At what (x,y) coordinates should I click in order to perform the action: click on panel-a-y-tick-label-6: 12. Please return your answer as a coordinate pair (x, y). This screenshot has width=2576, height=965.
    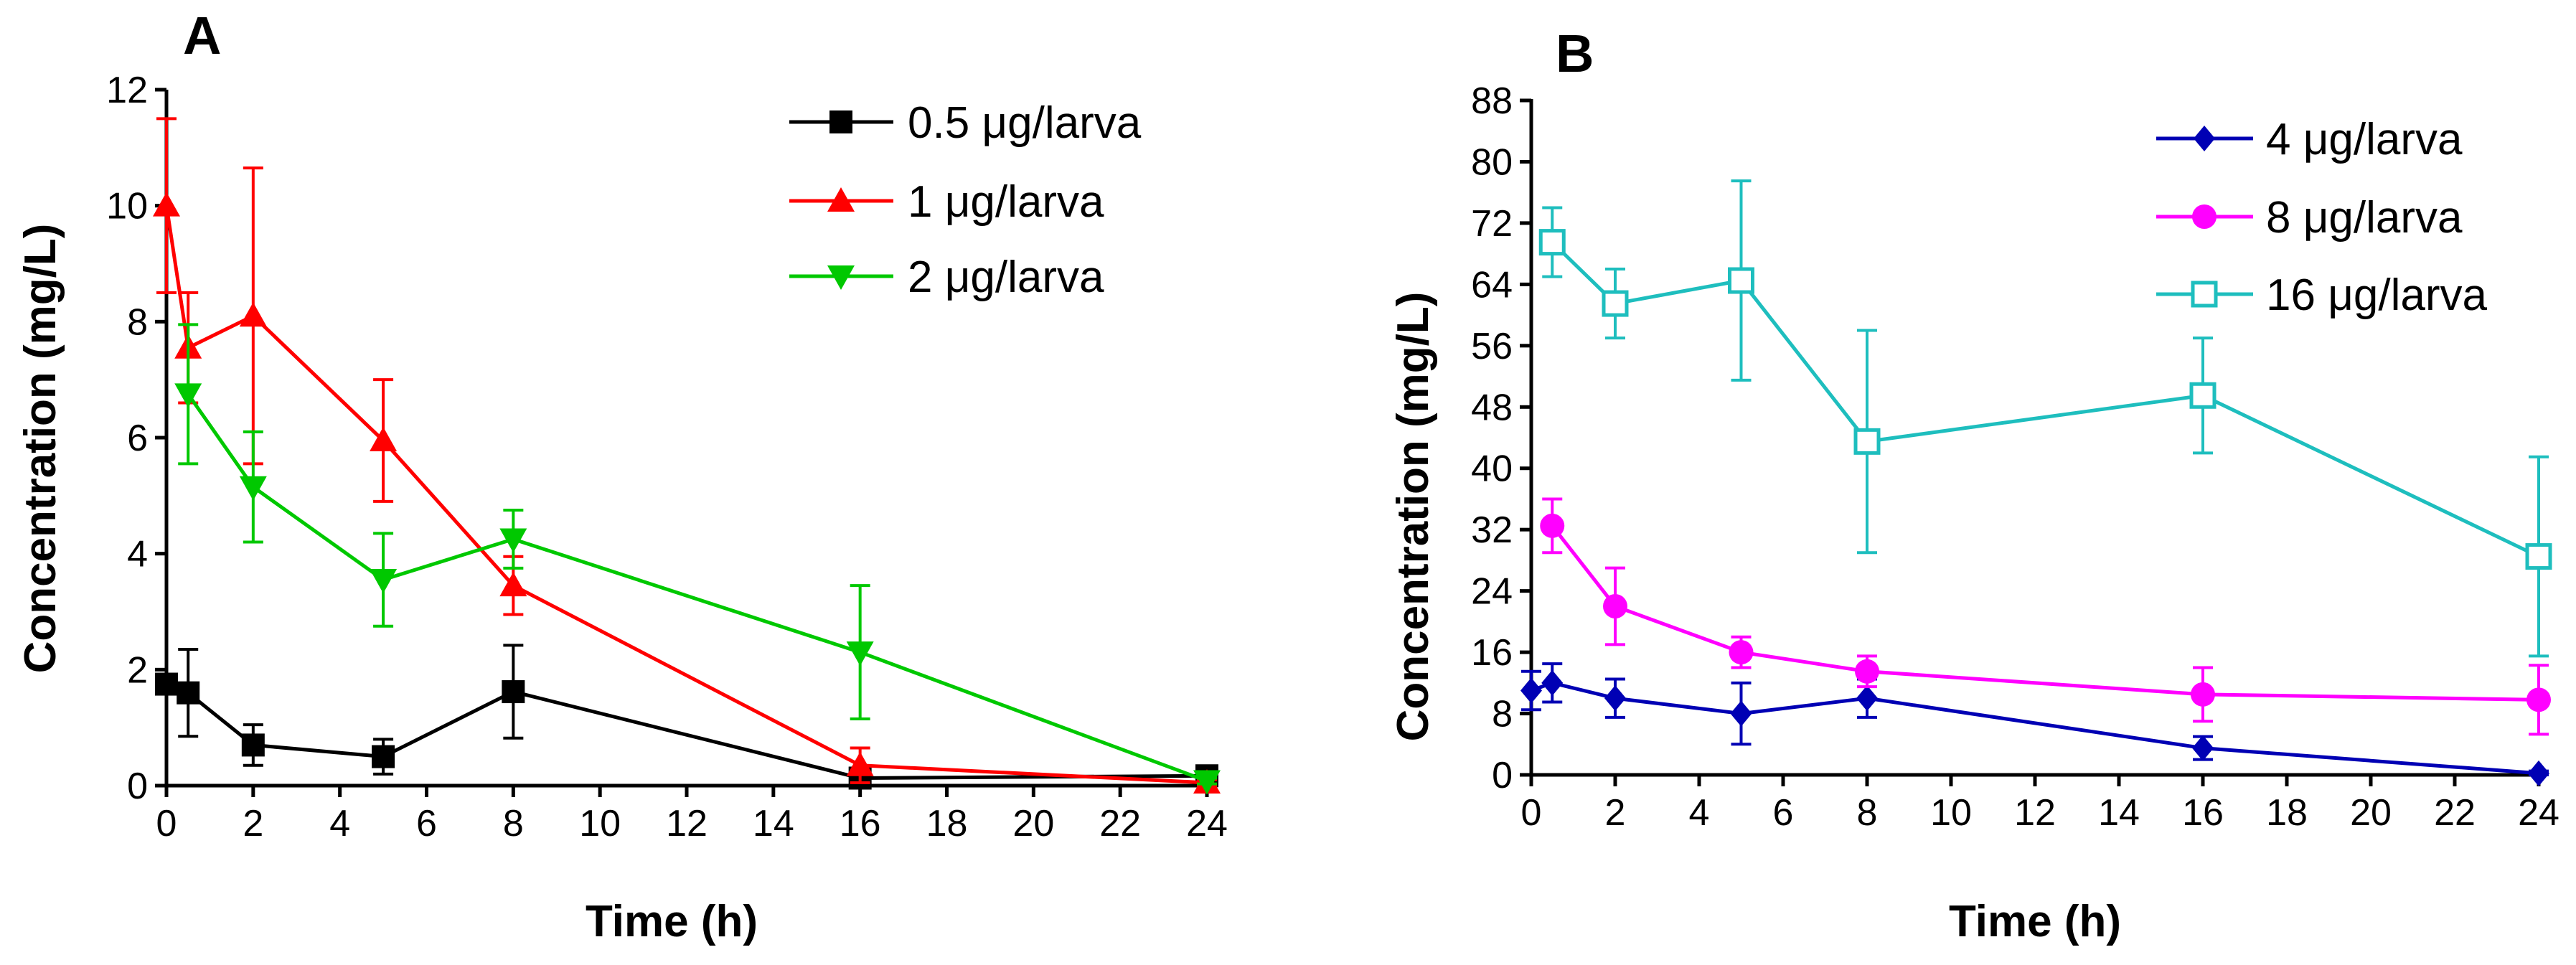
    Looking at the image, I should click on (127, 90).